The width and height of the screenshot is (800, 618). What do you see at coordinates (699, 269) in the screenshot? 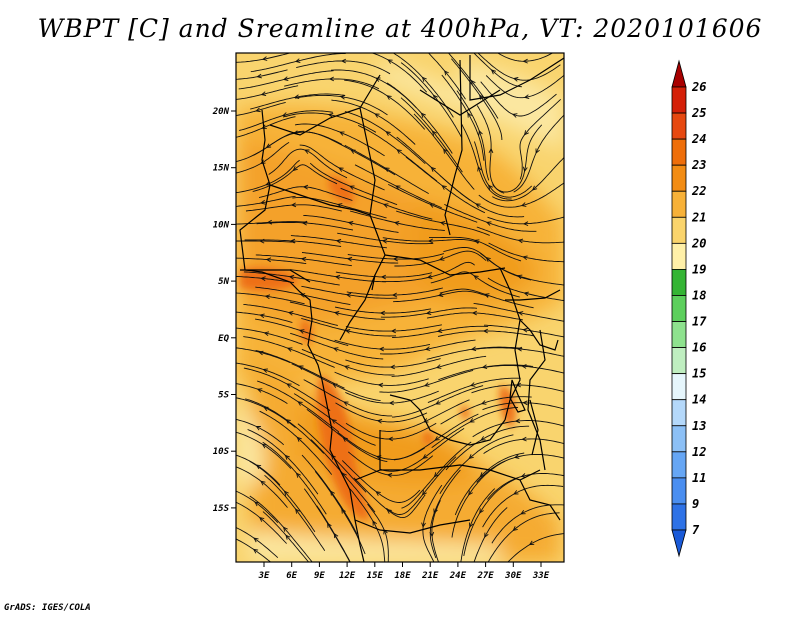
I see `colorbar-label: 19` at bounding box center [699, 269].